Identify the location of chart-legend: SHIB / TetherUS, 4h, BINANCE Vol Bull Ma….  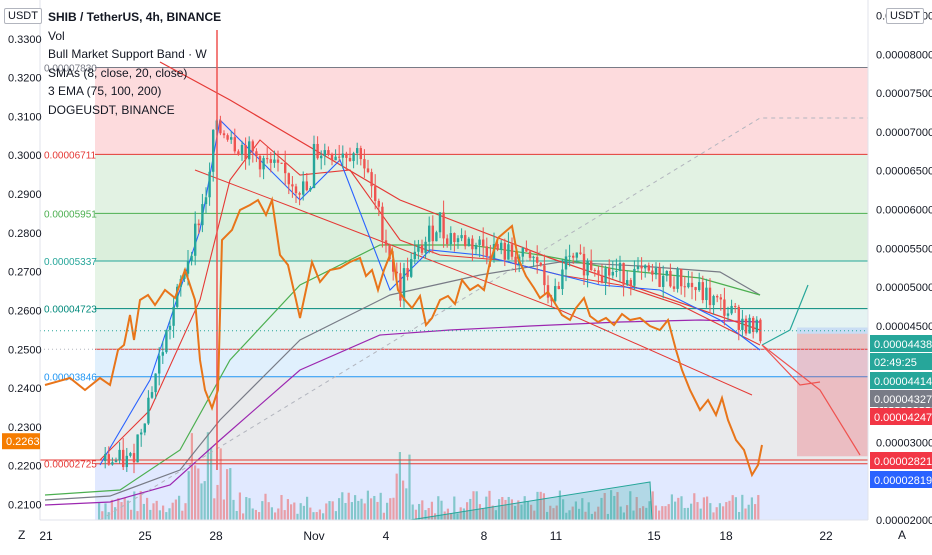
(134, 63).